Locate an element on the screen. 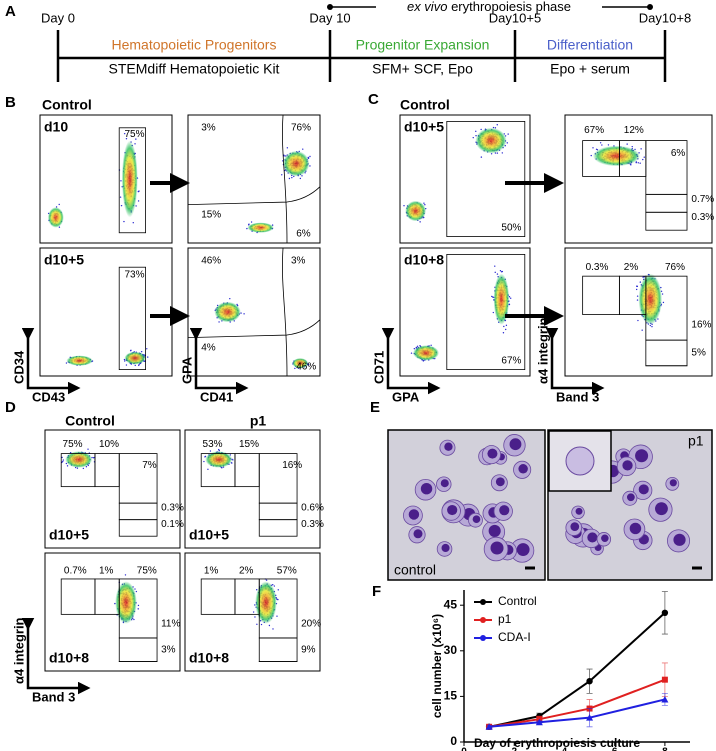 The image size is (716, 751). quadrant-percent: 3% is located at coordinates (208, 127).